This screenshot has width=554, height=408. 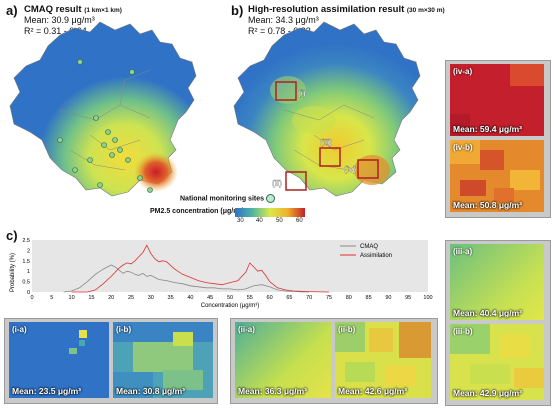 I want to click on chart-xlabel: Concentration (μg/m³), so click(x=230, y=306).